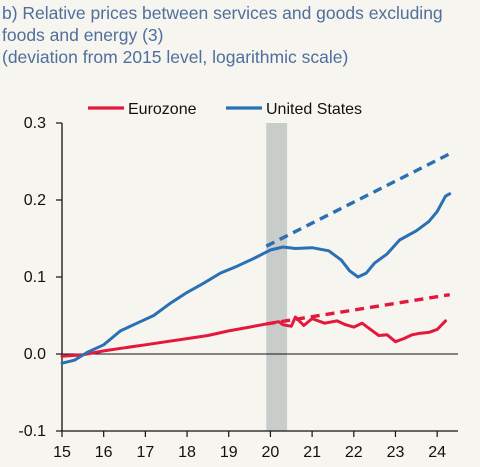 This screenshot has width=480, height=467. What do you see at coordinates (358, 309) in the screenshot?
I see `series-line-eurozone-trend` at bounding box center [358, 309].